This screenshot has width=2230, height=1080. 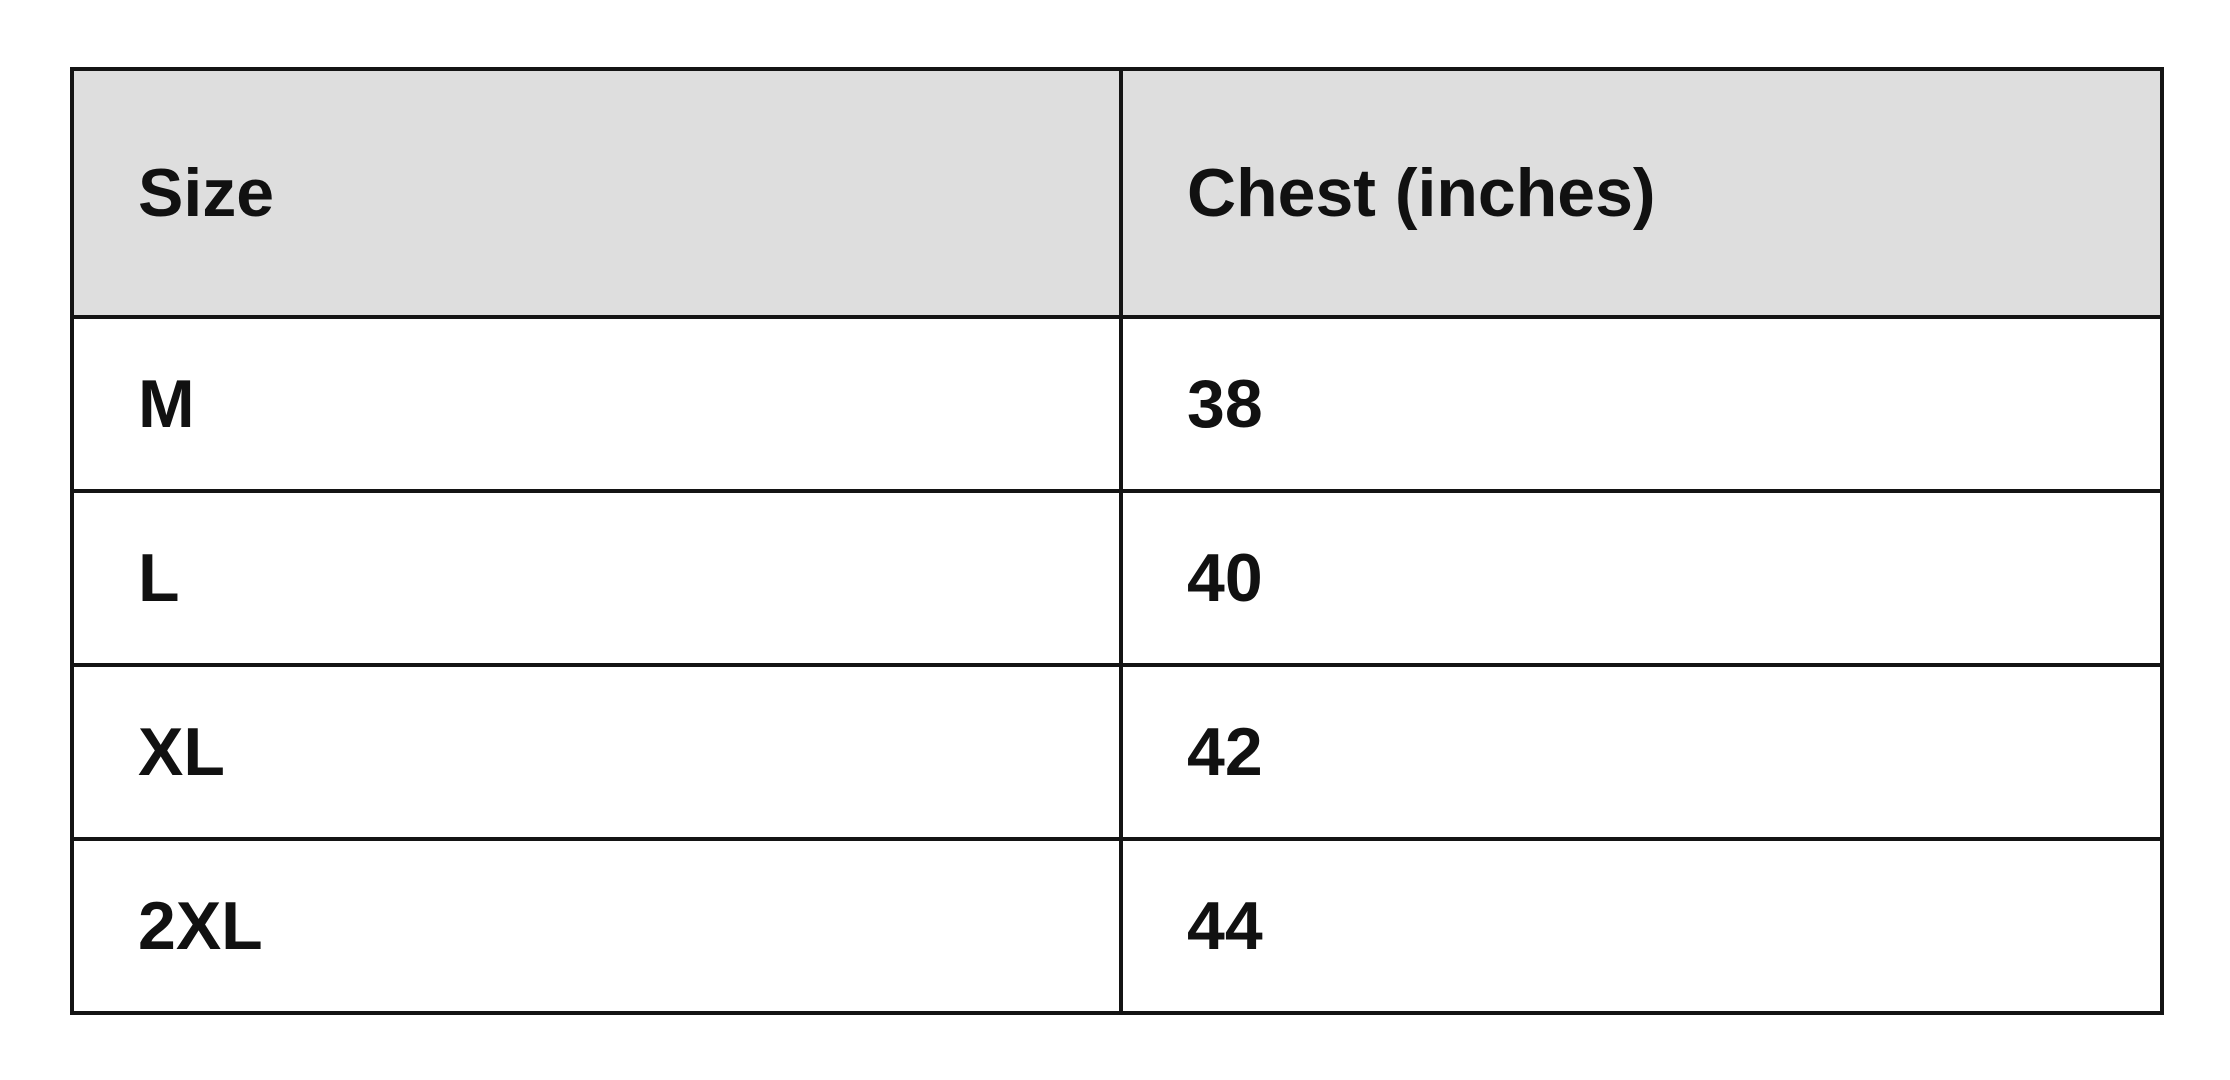 I want to click on table-cell: 38, so click(x=1641, y=404).